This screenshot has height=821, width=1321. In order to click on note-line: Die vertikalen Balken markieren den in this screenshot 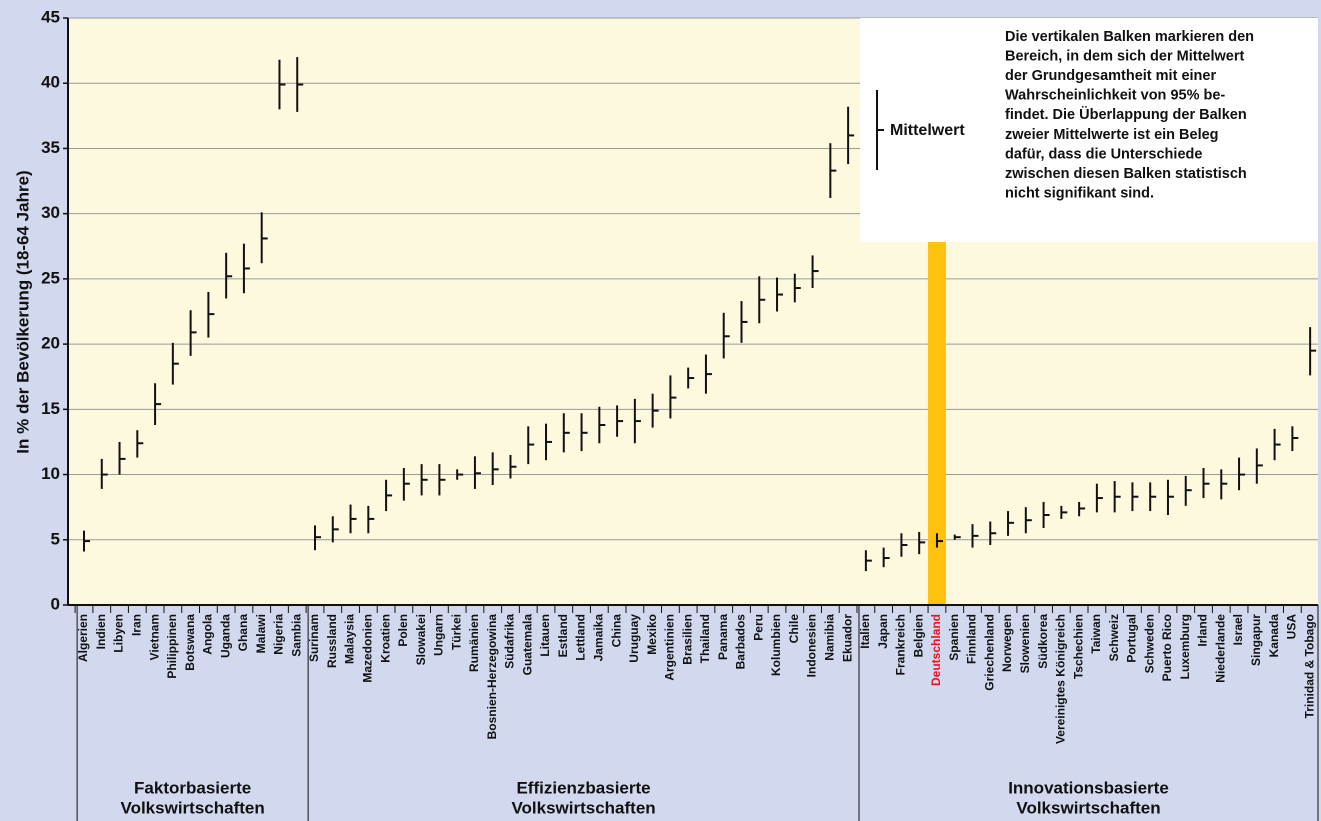, I will do `click(1129, 37)`.